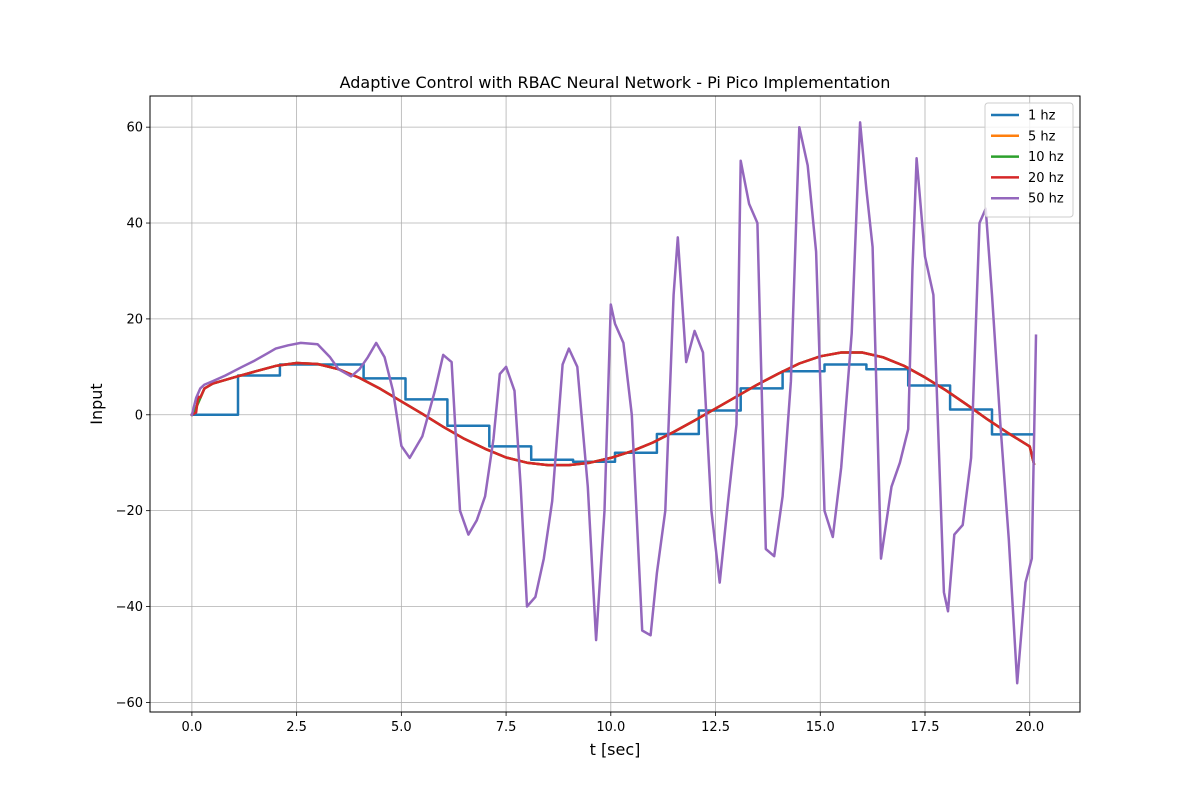  I want to click on legend-box, so click(1029, 160).